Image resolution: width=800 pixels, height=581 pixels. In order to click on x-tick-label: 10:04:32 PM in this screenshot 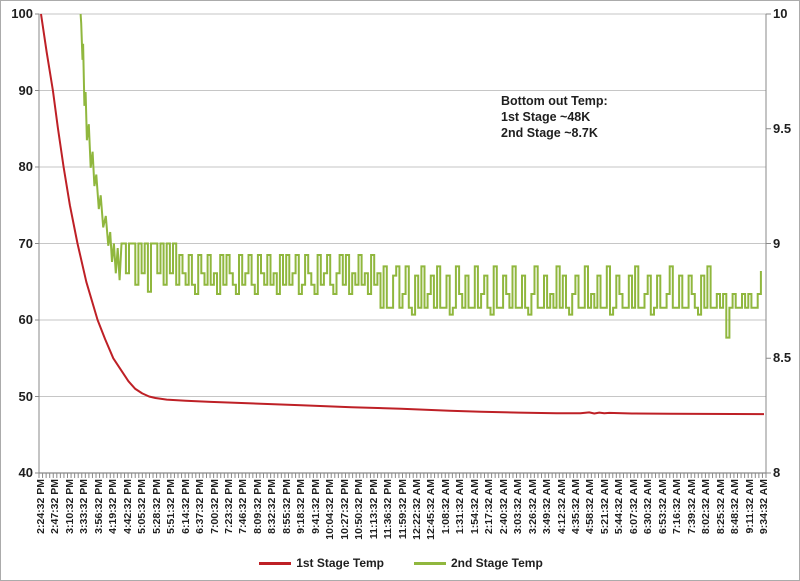, I will do `click(330, 509)`.